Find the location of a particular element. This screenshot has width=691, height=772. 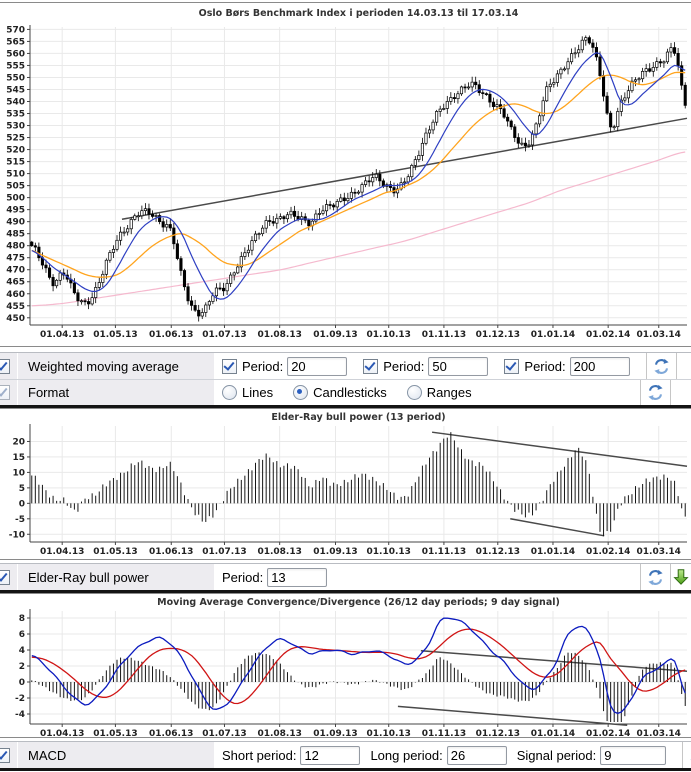

svg-text: 485 is located at coordinates (15, 235).